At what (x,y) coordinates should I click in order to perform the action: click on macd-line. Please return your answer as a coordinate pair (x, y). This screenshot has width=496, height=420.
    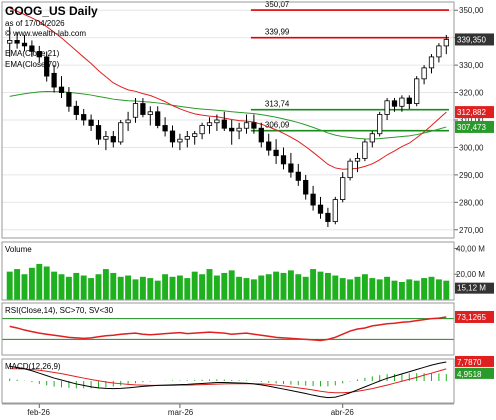
    Looking at the image, I should click on (228, 380).